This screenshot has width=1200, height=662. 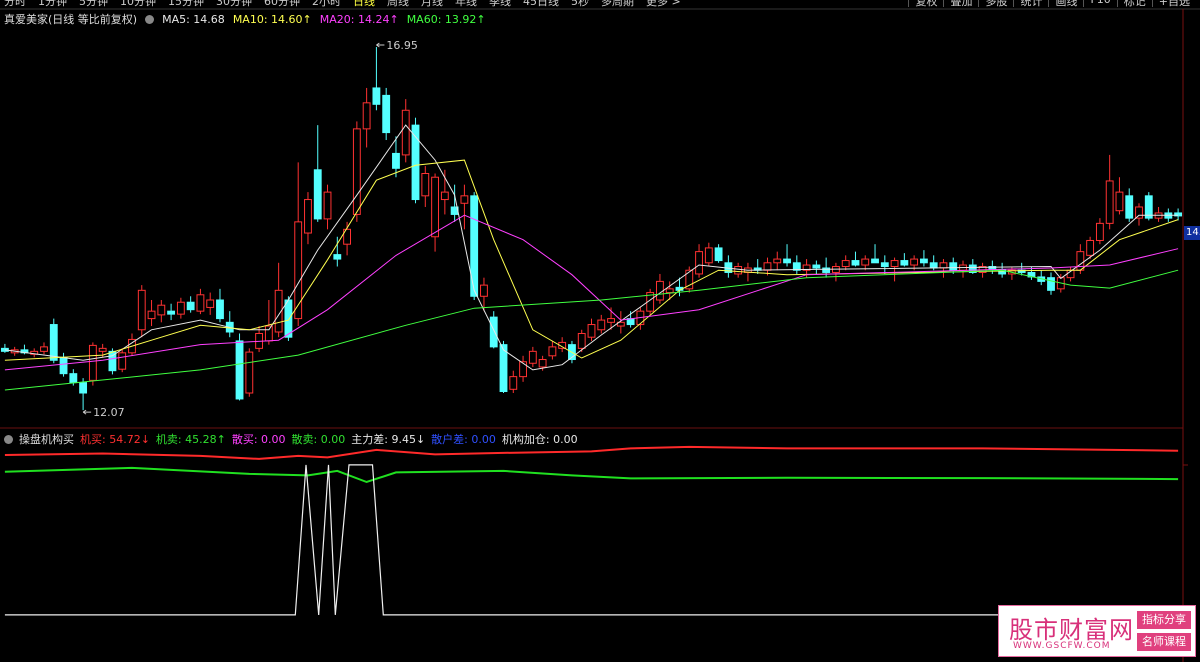 What do you see at coordinates (541, 4) in the screenshot?
I see `period-tab: 45日线` at bounding box center [541, 4].